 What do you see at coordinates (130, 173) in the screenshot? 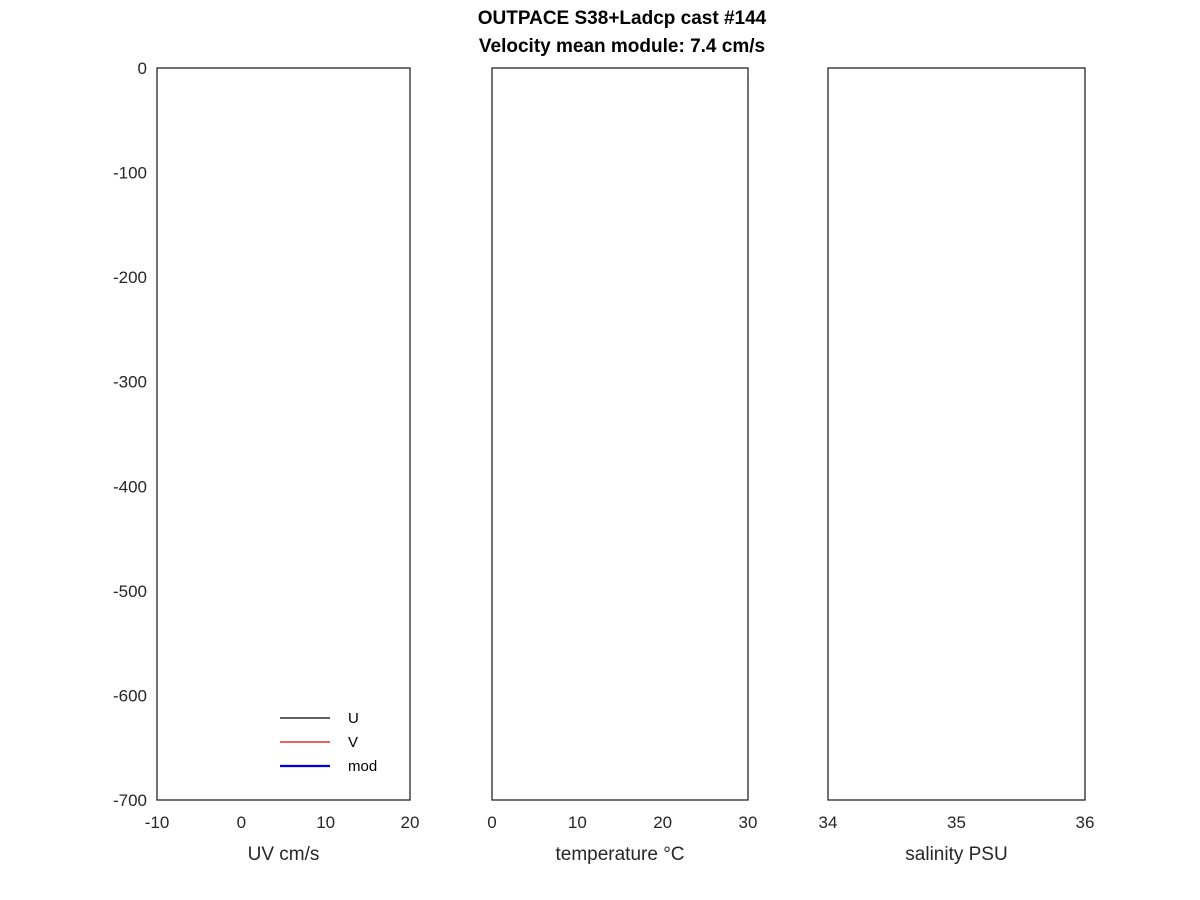
I see `y-tick-label: -100` at bounding box center [130, 173].